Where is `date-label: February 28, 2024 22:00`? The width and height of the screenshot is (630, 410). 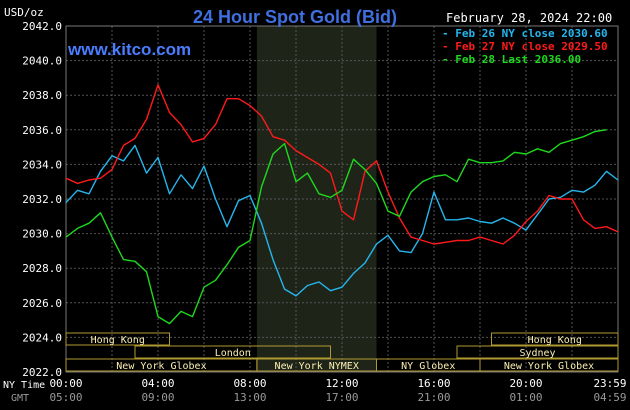
date-label: February 28, 2024 22:00 is located at coordinates (529, 18).